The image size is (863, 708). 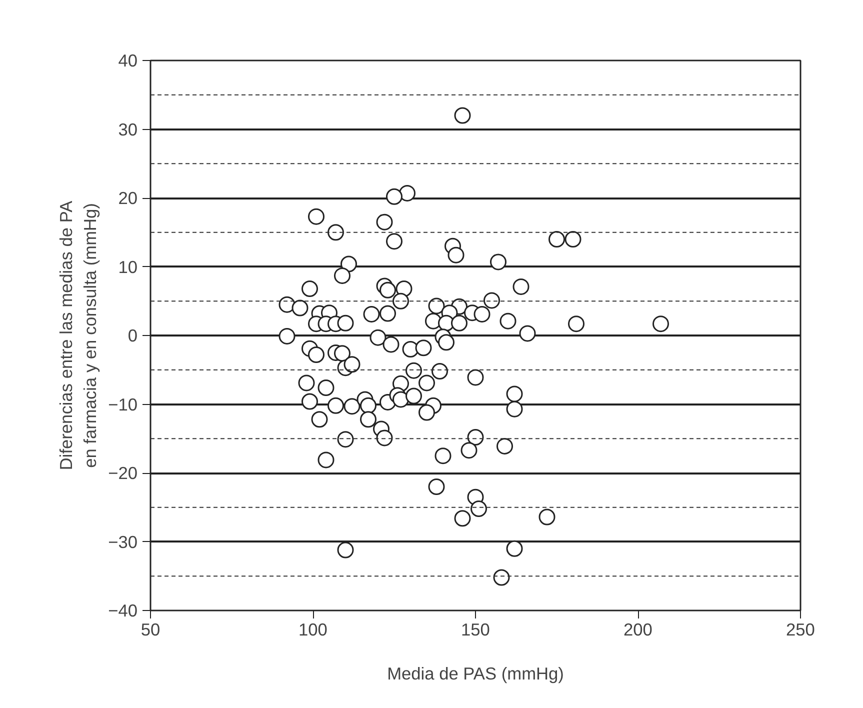 I want to click on y-tick-label: 30, so click(x=128, y=129).